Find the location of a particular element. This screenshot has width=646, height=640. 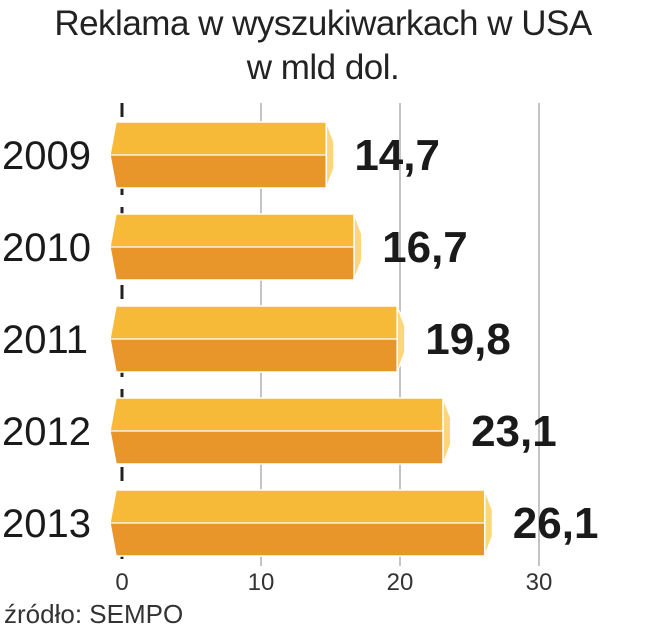

value-label-2009: 14,7 is located at coordinates (397, 155).